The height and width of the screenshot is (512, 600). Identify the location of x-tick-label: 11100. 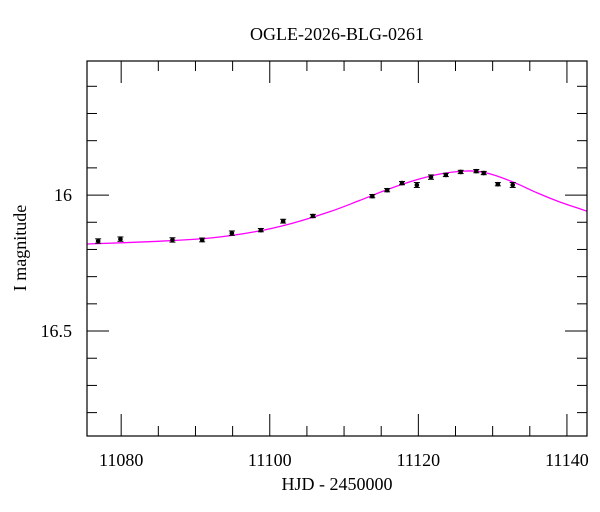
(270, 460).